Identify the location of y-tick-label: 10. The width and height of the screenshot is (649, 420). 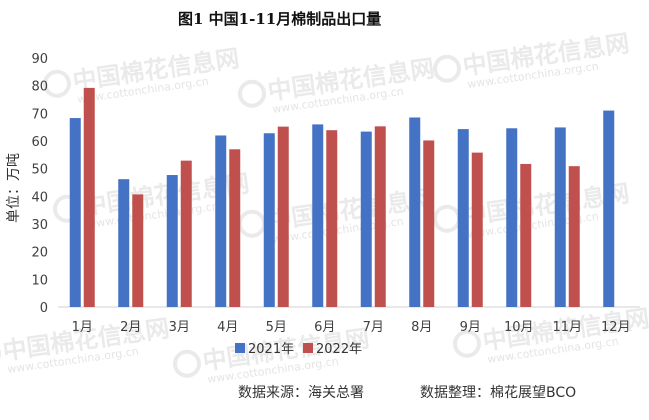
(39, 280).